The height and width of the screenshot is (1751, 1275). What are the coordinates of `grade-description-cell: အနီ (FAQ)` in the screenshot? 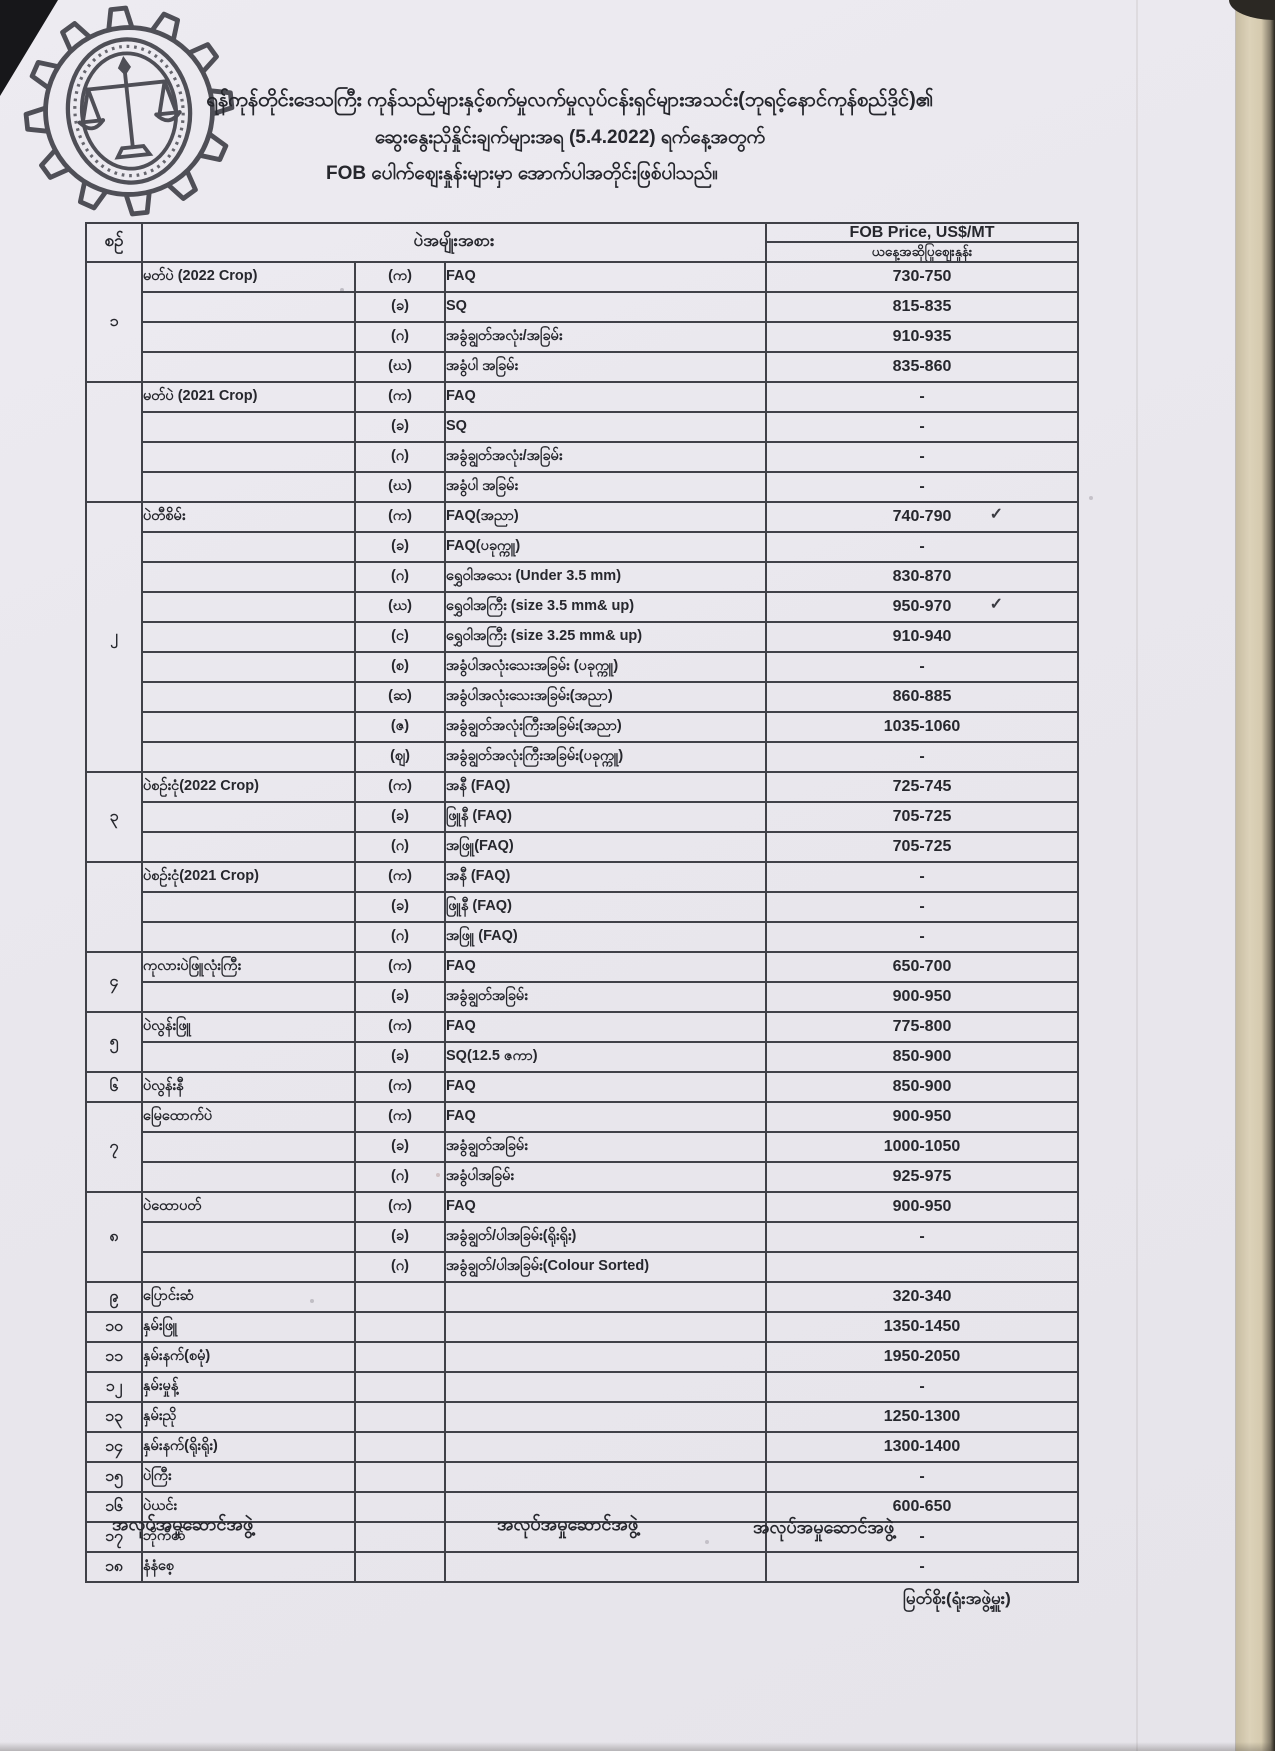 It's located at (605, 787).